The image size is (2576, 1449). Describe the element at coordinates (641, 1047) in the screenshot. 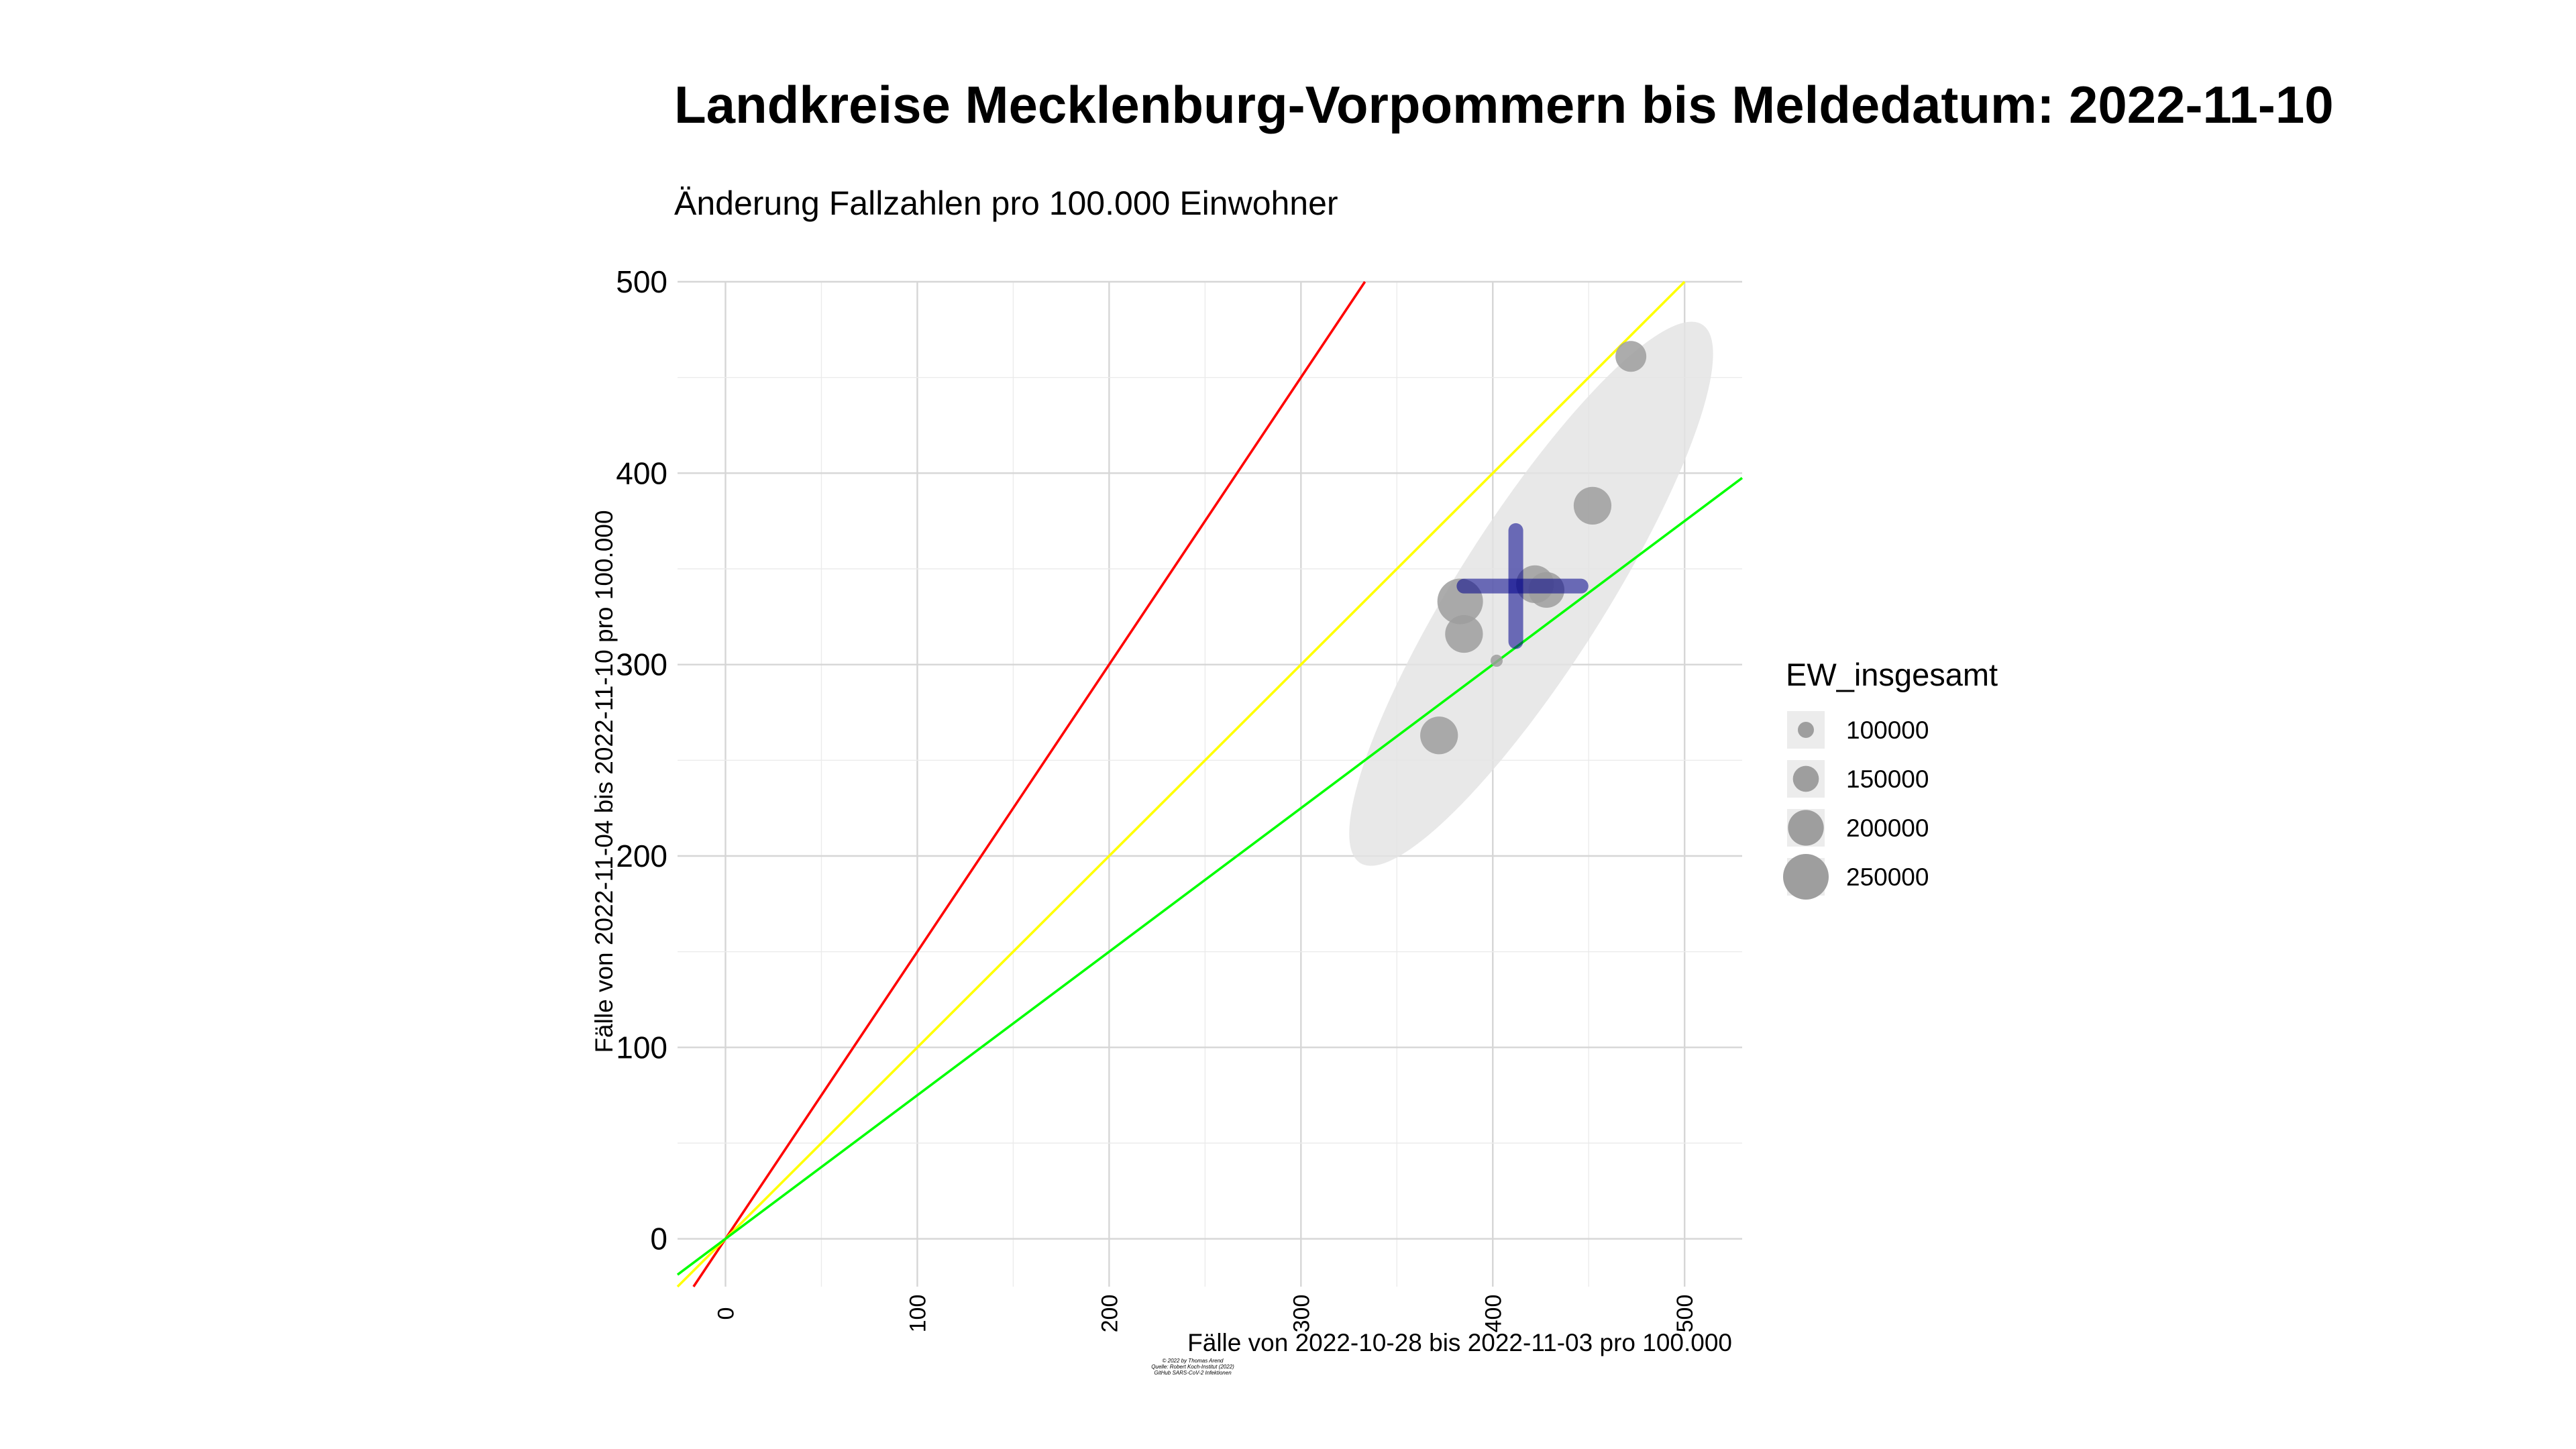

I see `y-tick-label: 100` at that location.